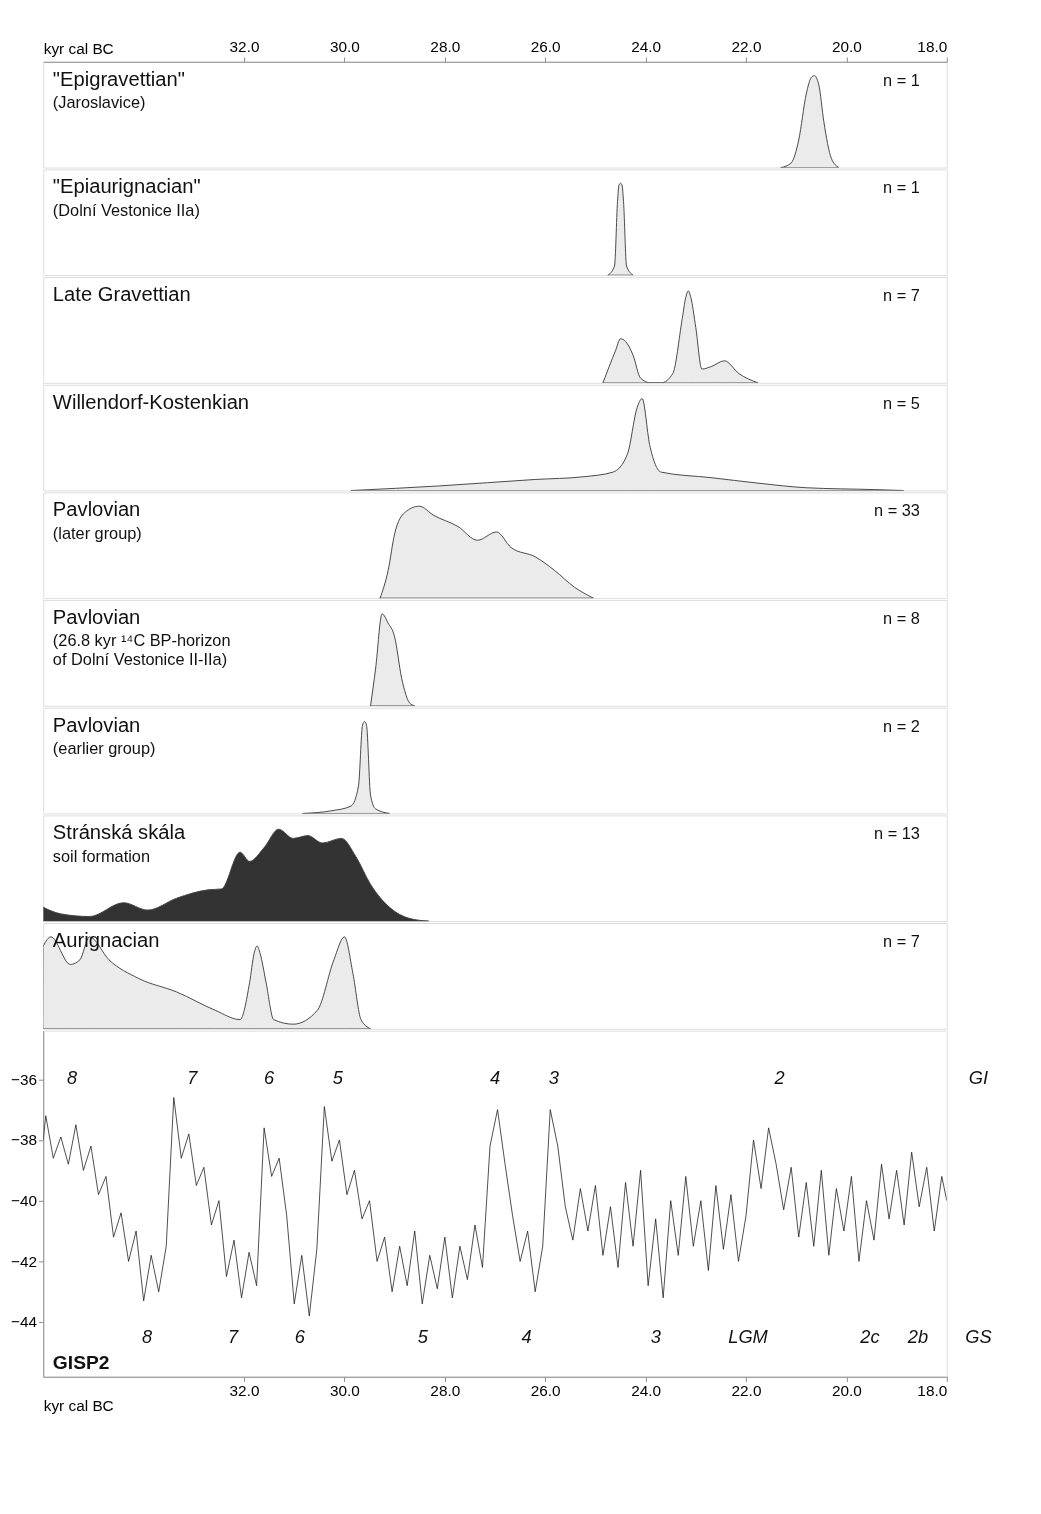  Describe the element at coordinates (78, 1405) in the screenshot. I see `x-axis-title: kyr cal BC` at that location.